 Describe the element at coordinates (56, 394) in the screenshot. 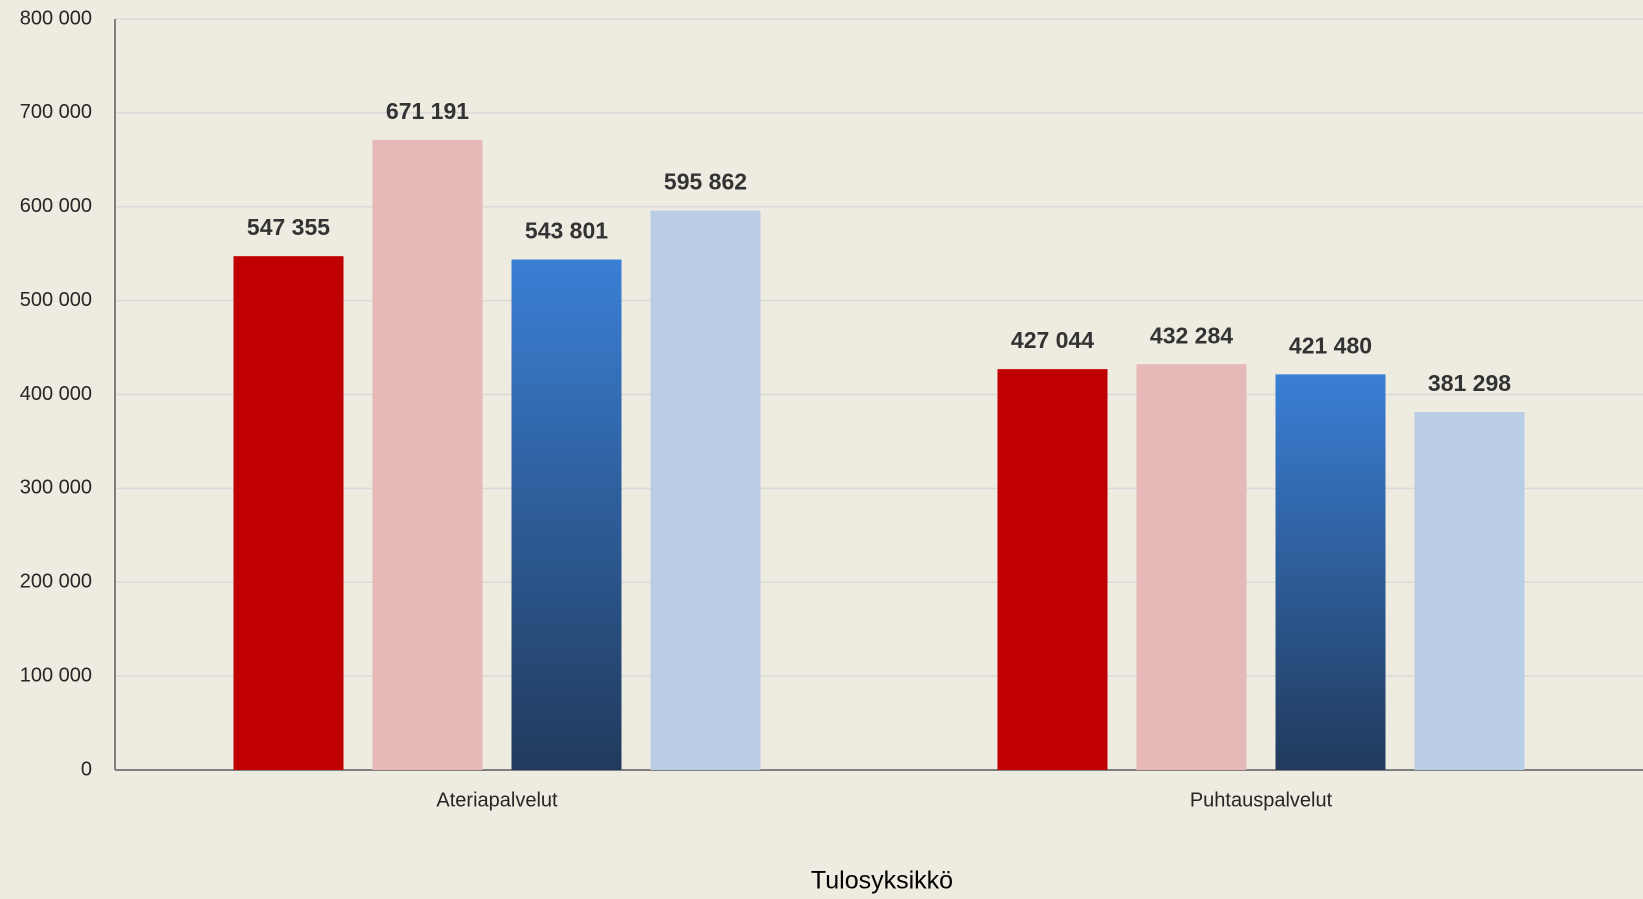

I see `y-tick-label: 400 000` at that location.